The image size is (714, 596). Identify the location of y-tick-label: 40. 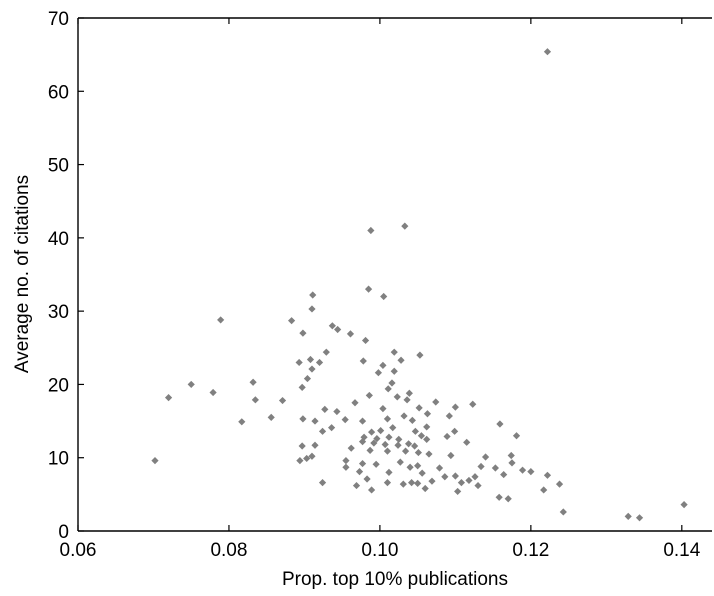
(58, 239).